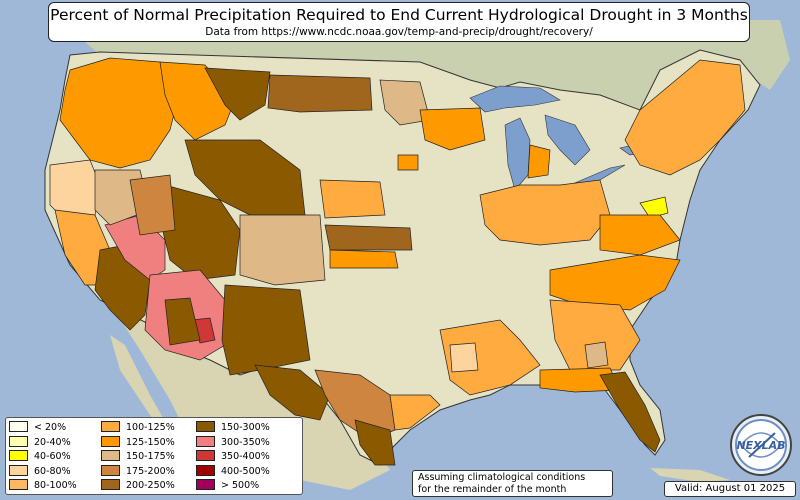 This screenshot has height=500, width=800. Describe the element at coordinates (52, 471) in the screenshot. I see `legend-label: 60-80%` at that location.